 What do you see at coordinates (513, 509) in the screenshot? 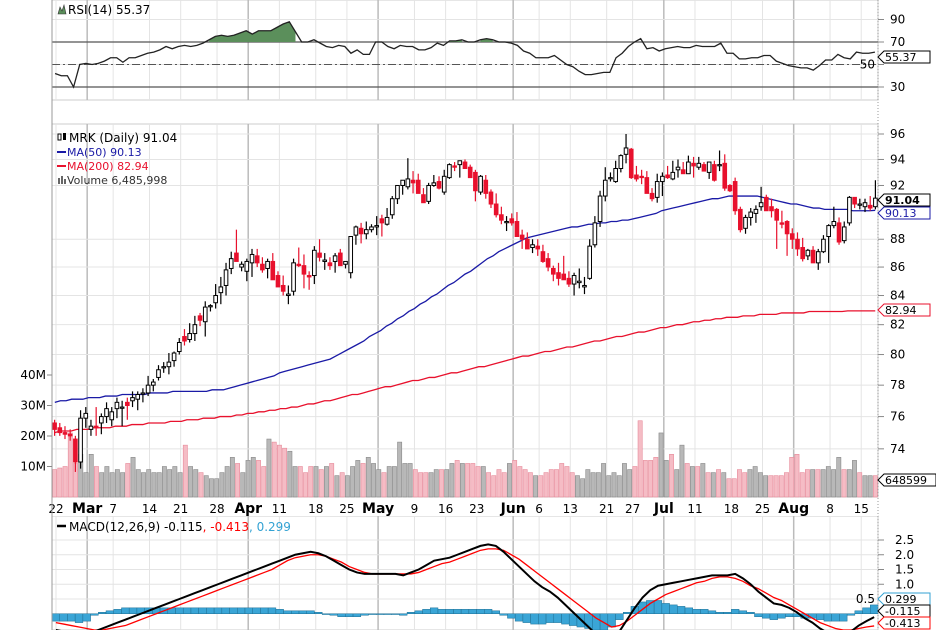
I see `x-tick-label: Jun` at bounding box center [513, 509].